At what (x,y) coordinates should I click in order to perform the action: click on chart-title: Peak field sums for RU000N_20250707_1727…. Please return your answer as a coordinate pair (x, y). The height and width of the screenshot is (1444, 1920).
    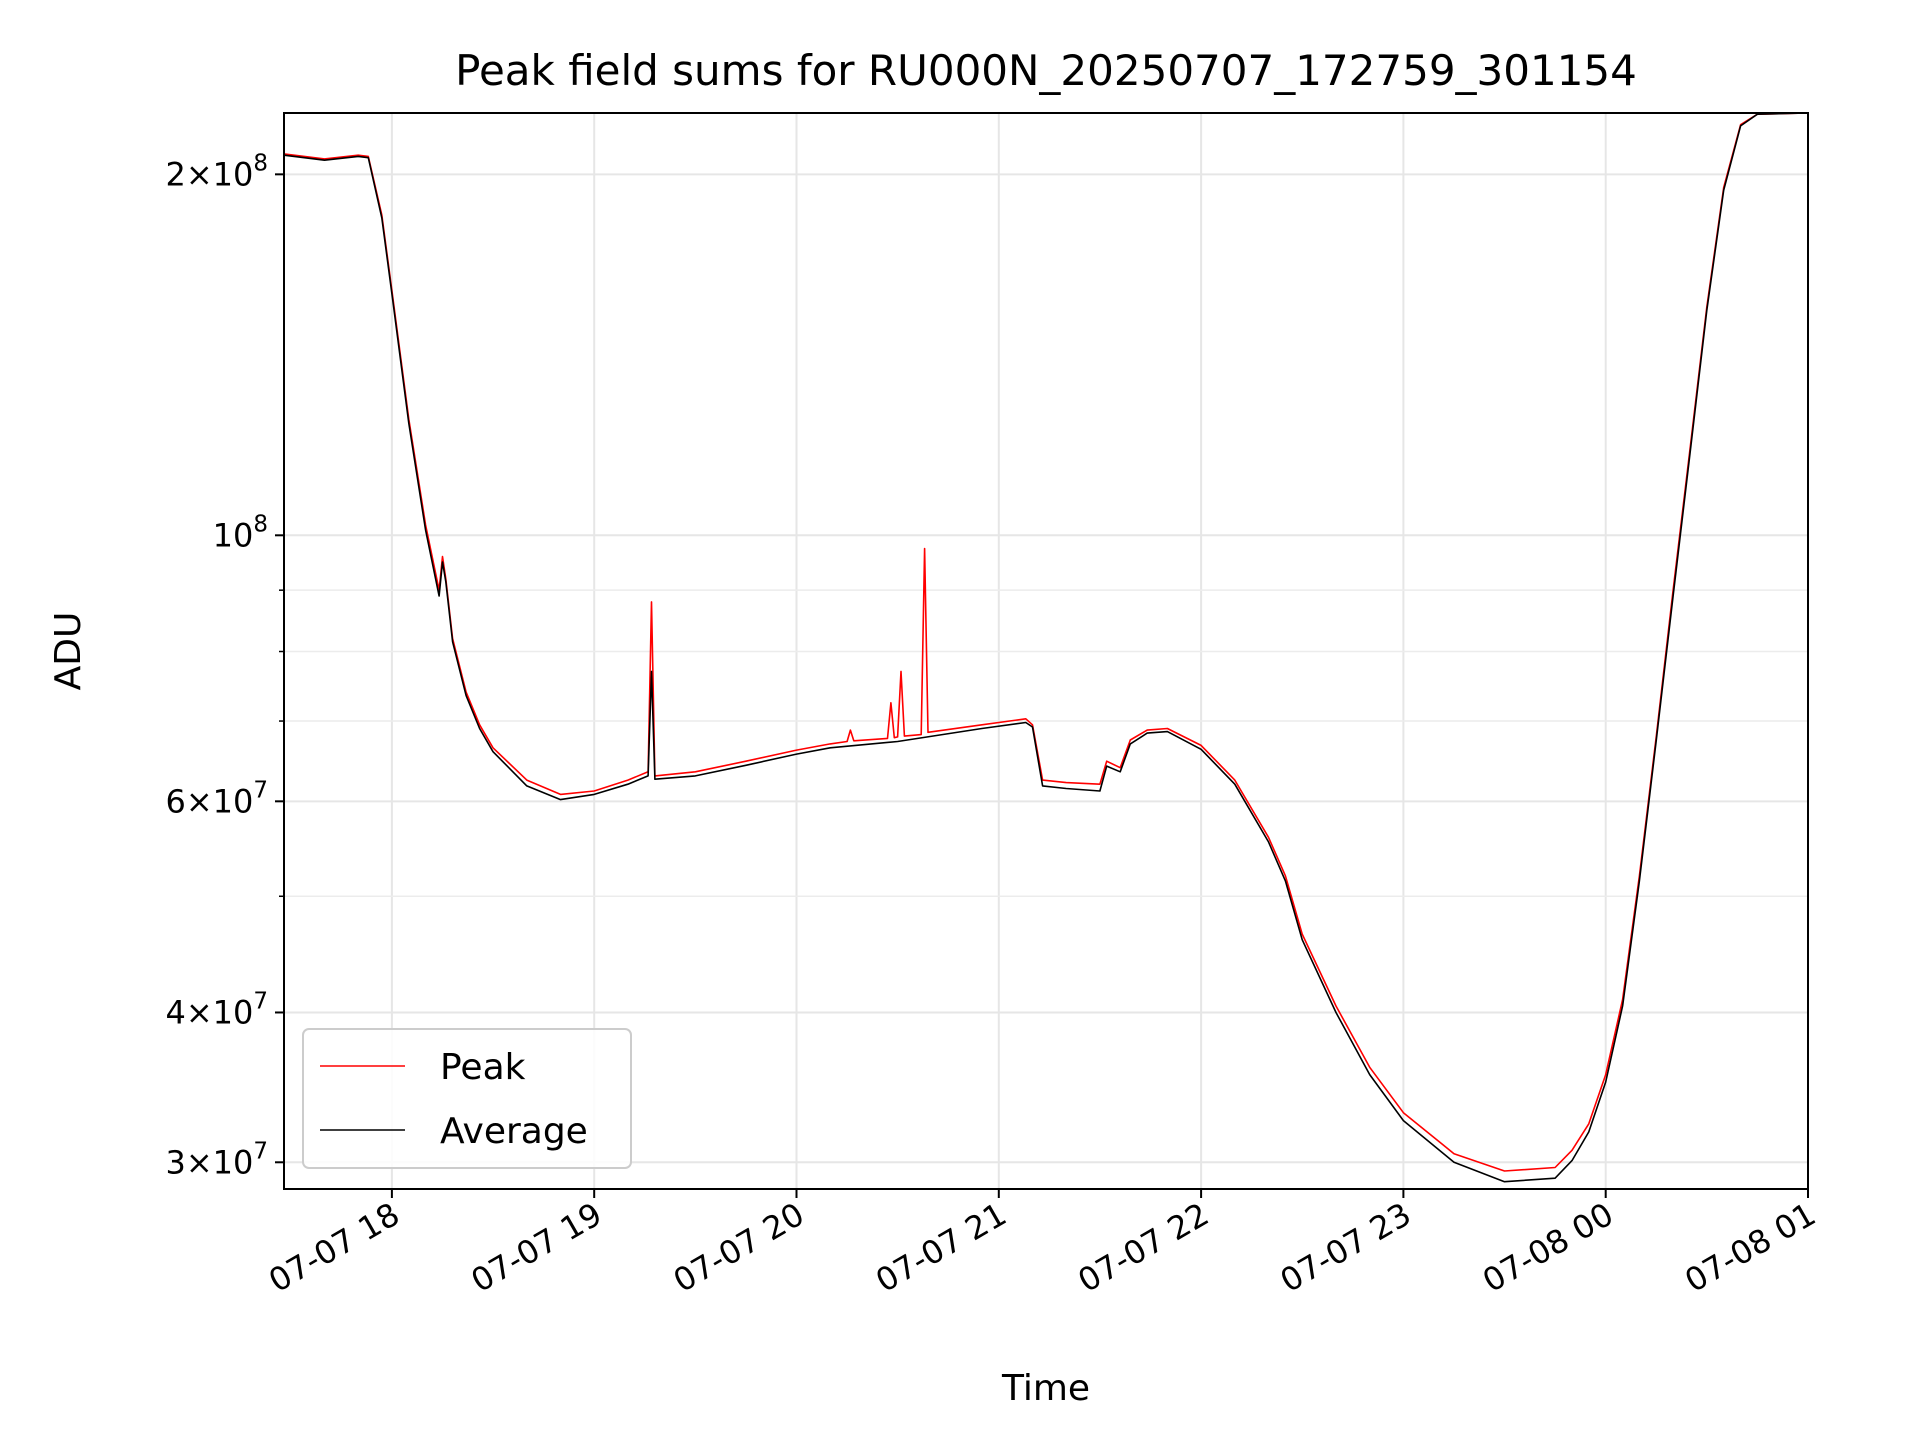
    Looking at the image, I should click on (1046, 70).